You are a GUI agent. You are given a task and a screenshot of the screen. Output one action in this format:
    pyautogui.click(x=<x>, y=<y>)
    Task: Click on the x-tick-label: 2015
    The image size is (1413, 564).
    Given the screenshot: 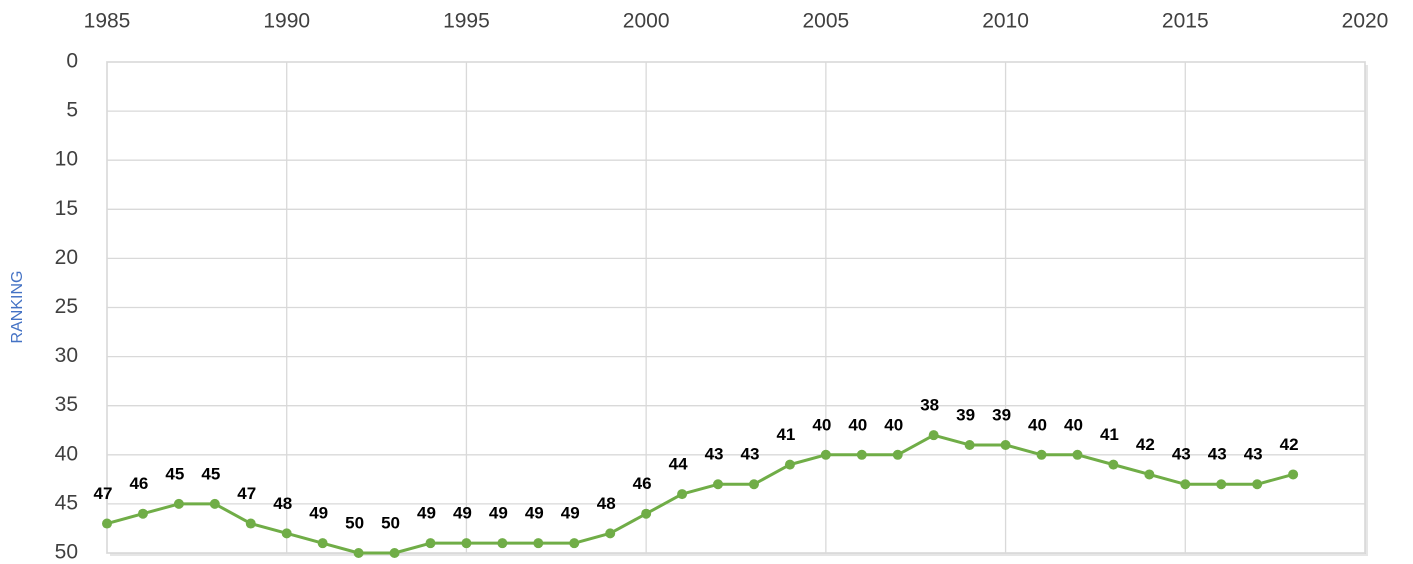 What is the action you would take?
    pyautogui.click(x=1185, y=21)
    